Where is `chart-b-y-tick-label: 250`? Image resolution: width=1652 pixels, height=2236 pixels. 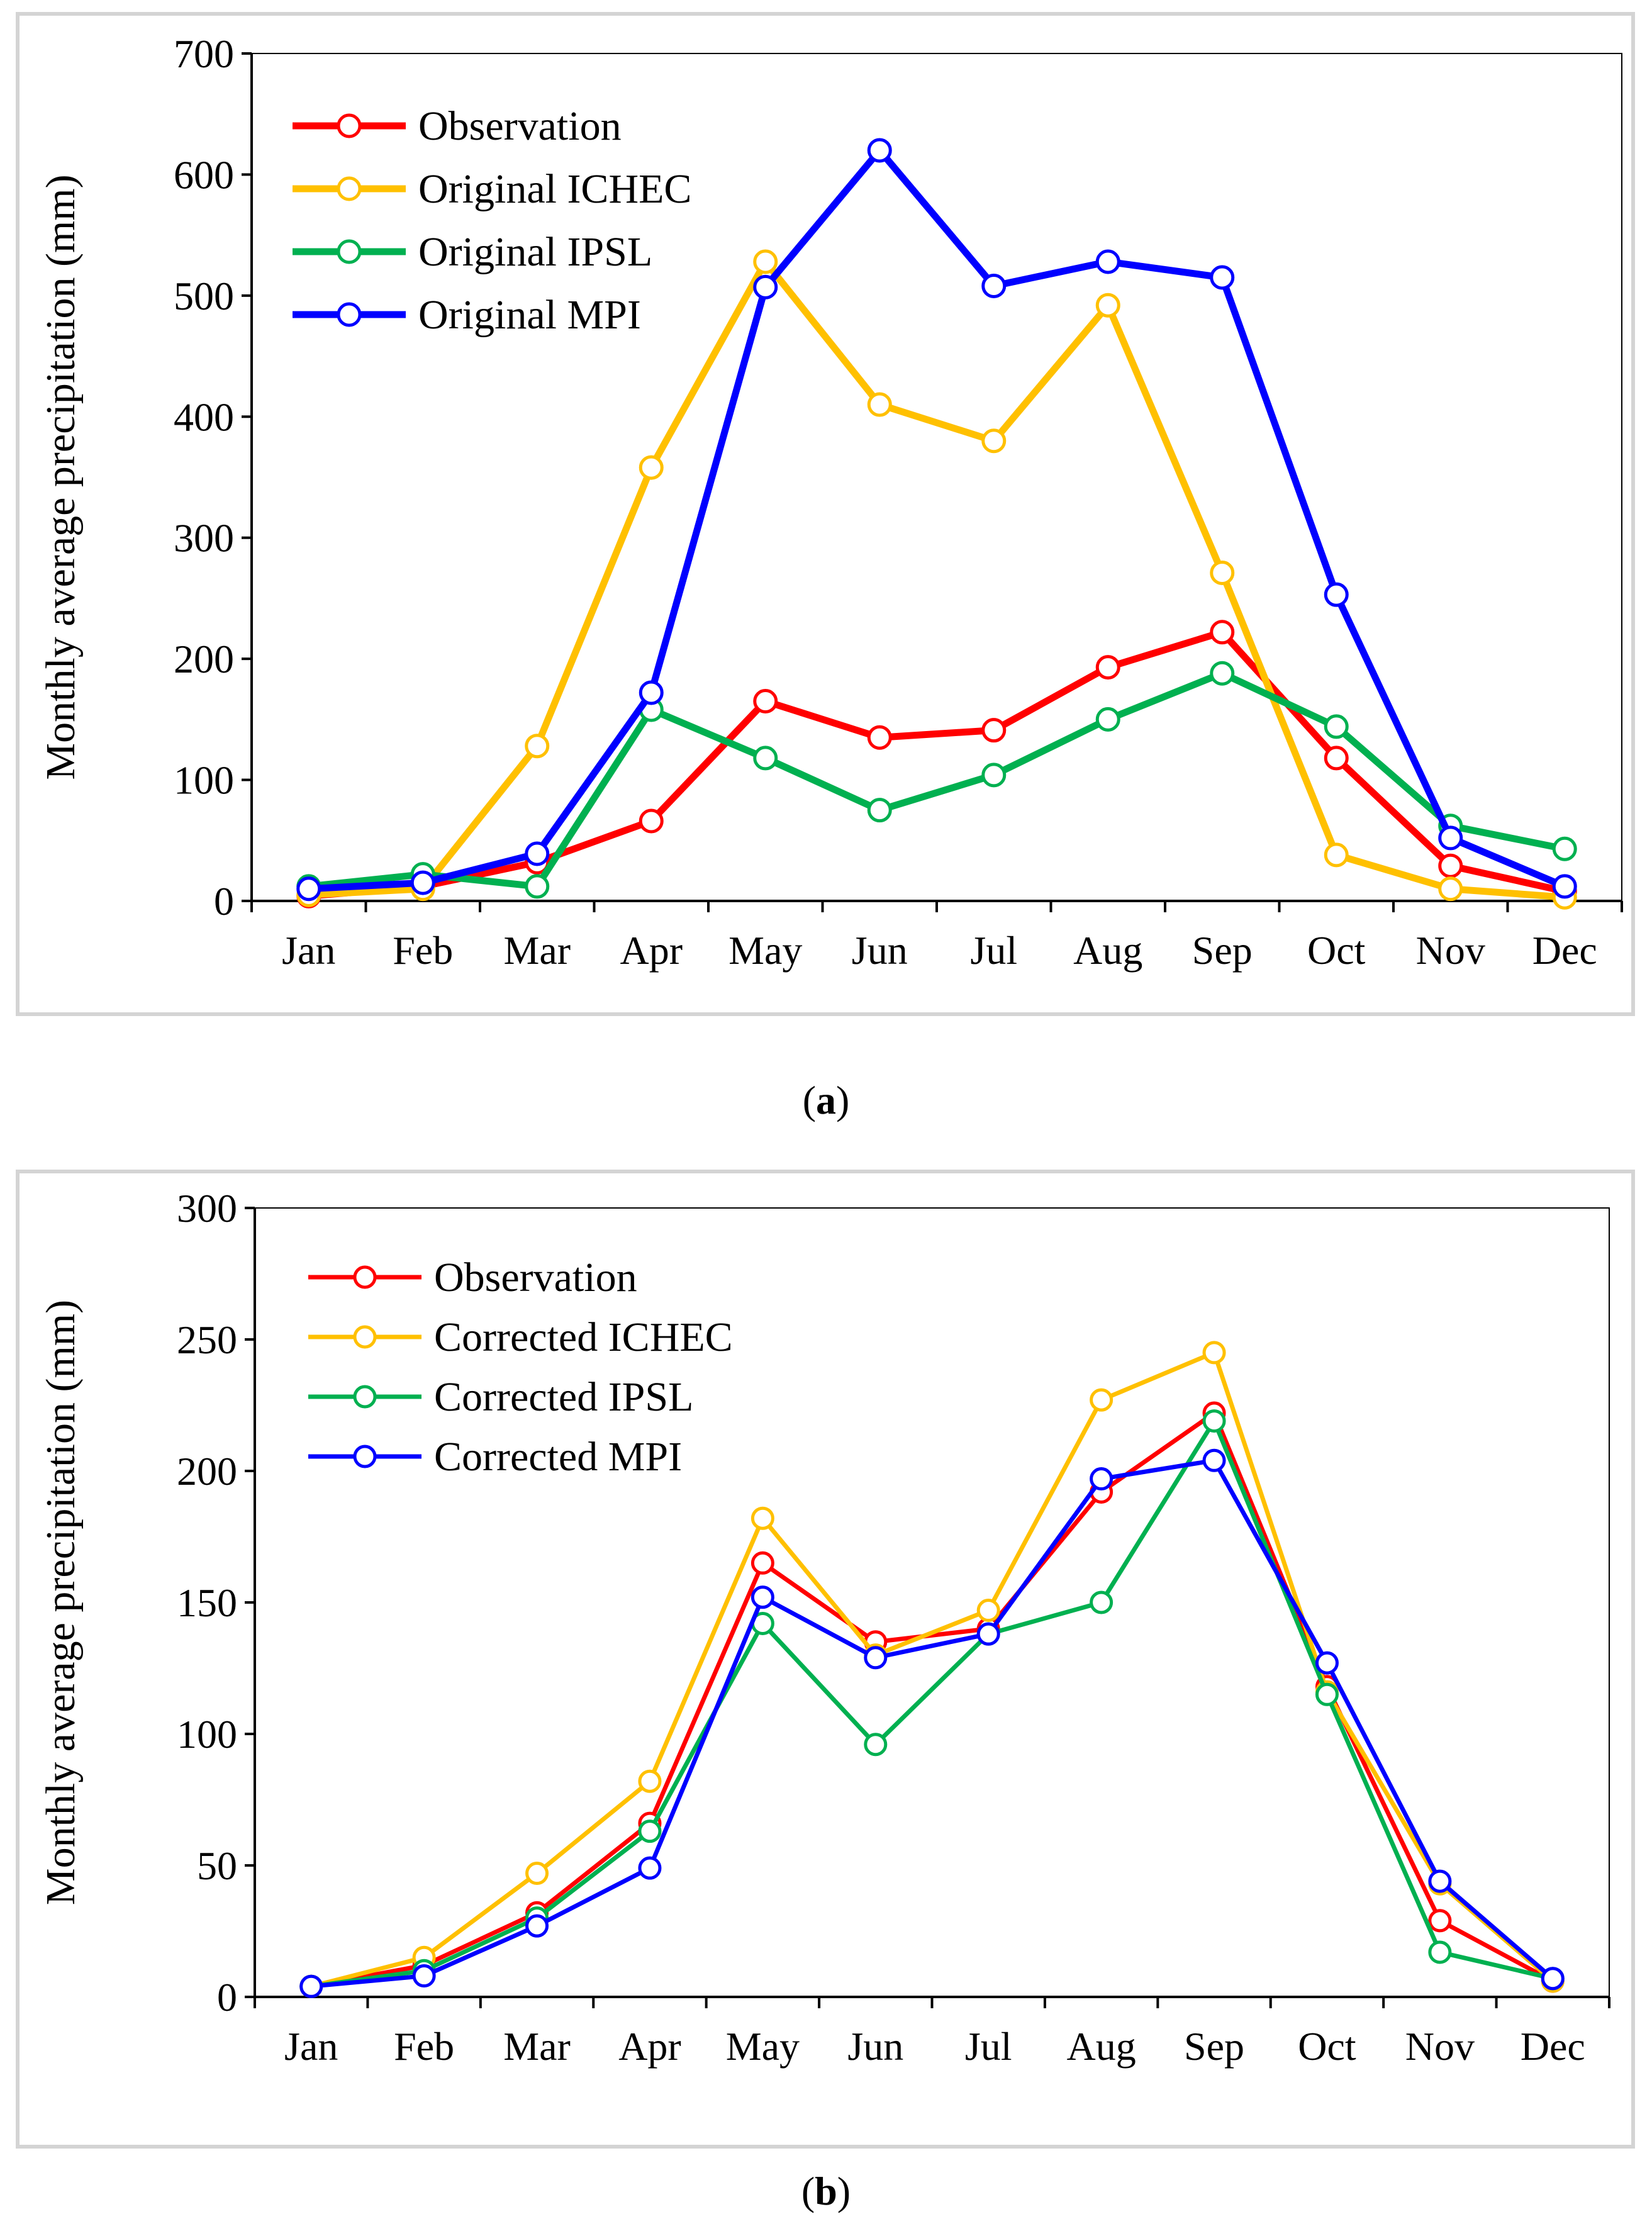
chart-b-y-tick-label: 250 is located at coordinates (207, 1339).